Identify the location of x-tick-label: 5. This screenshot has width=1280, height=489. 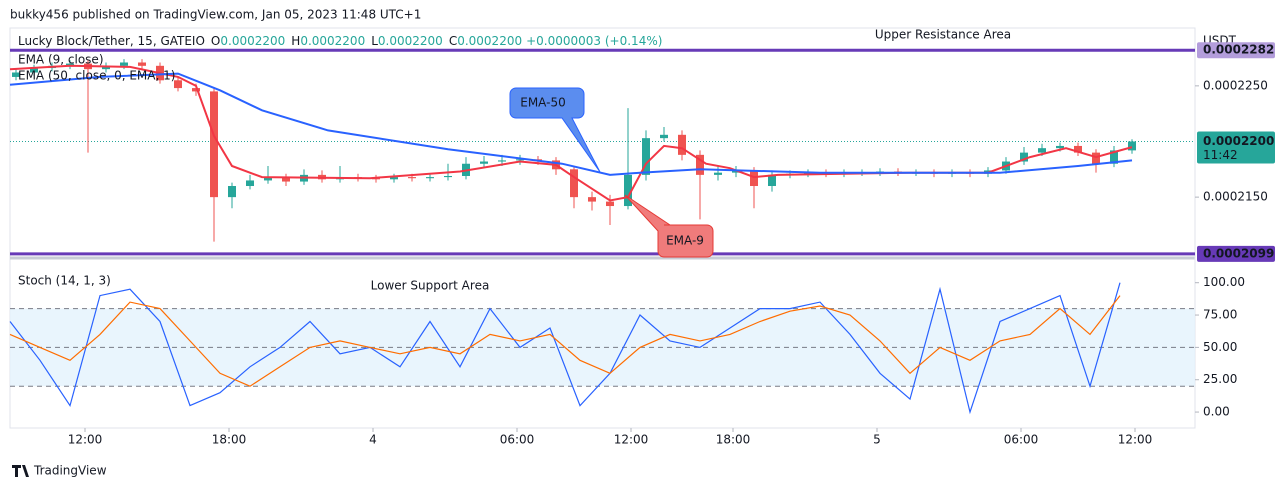
(877, 440).